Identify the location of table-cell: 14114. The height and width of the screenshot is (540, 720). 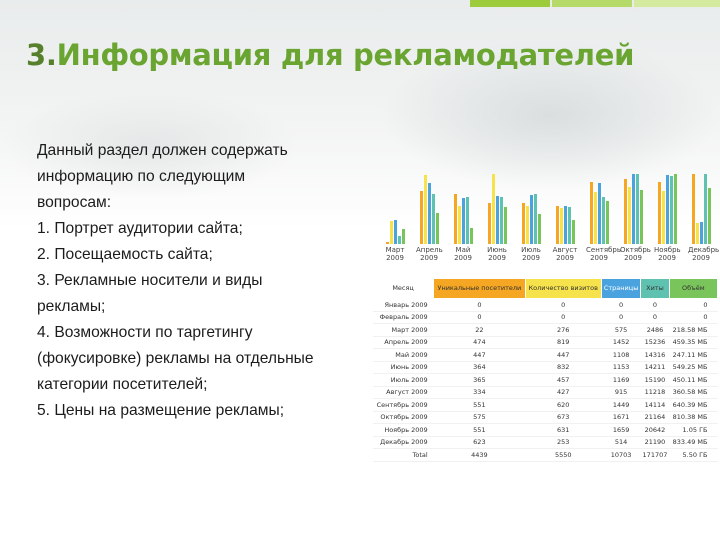
(655, 405).